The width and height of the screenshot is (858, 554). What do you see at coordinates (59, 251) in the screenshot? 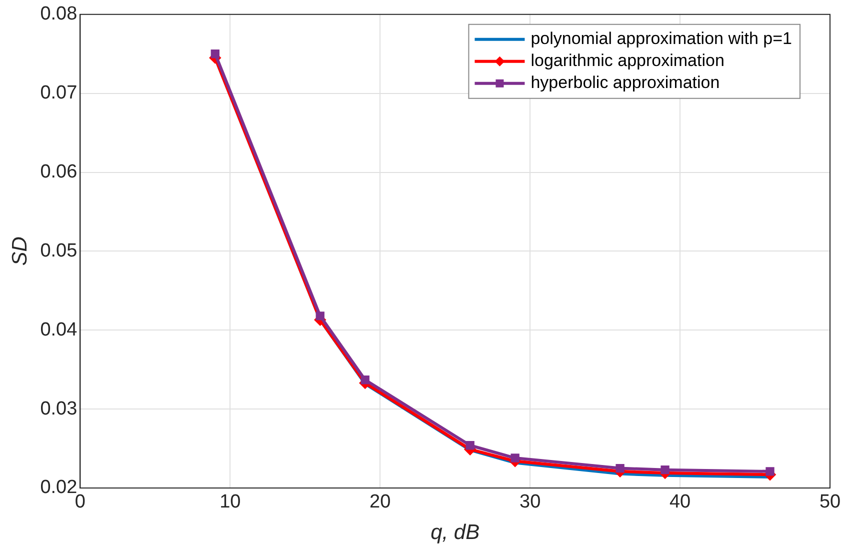
I see `y-tick-label: 0.05` at bounding box center [59, 251].